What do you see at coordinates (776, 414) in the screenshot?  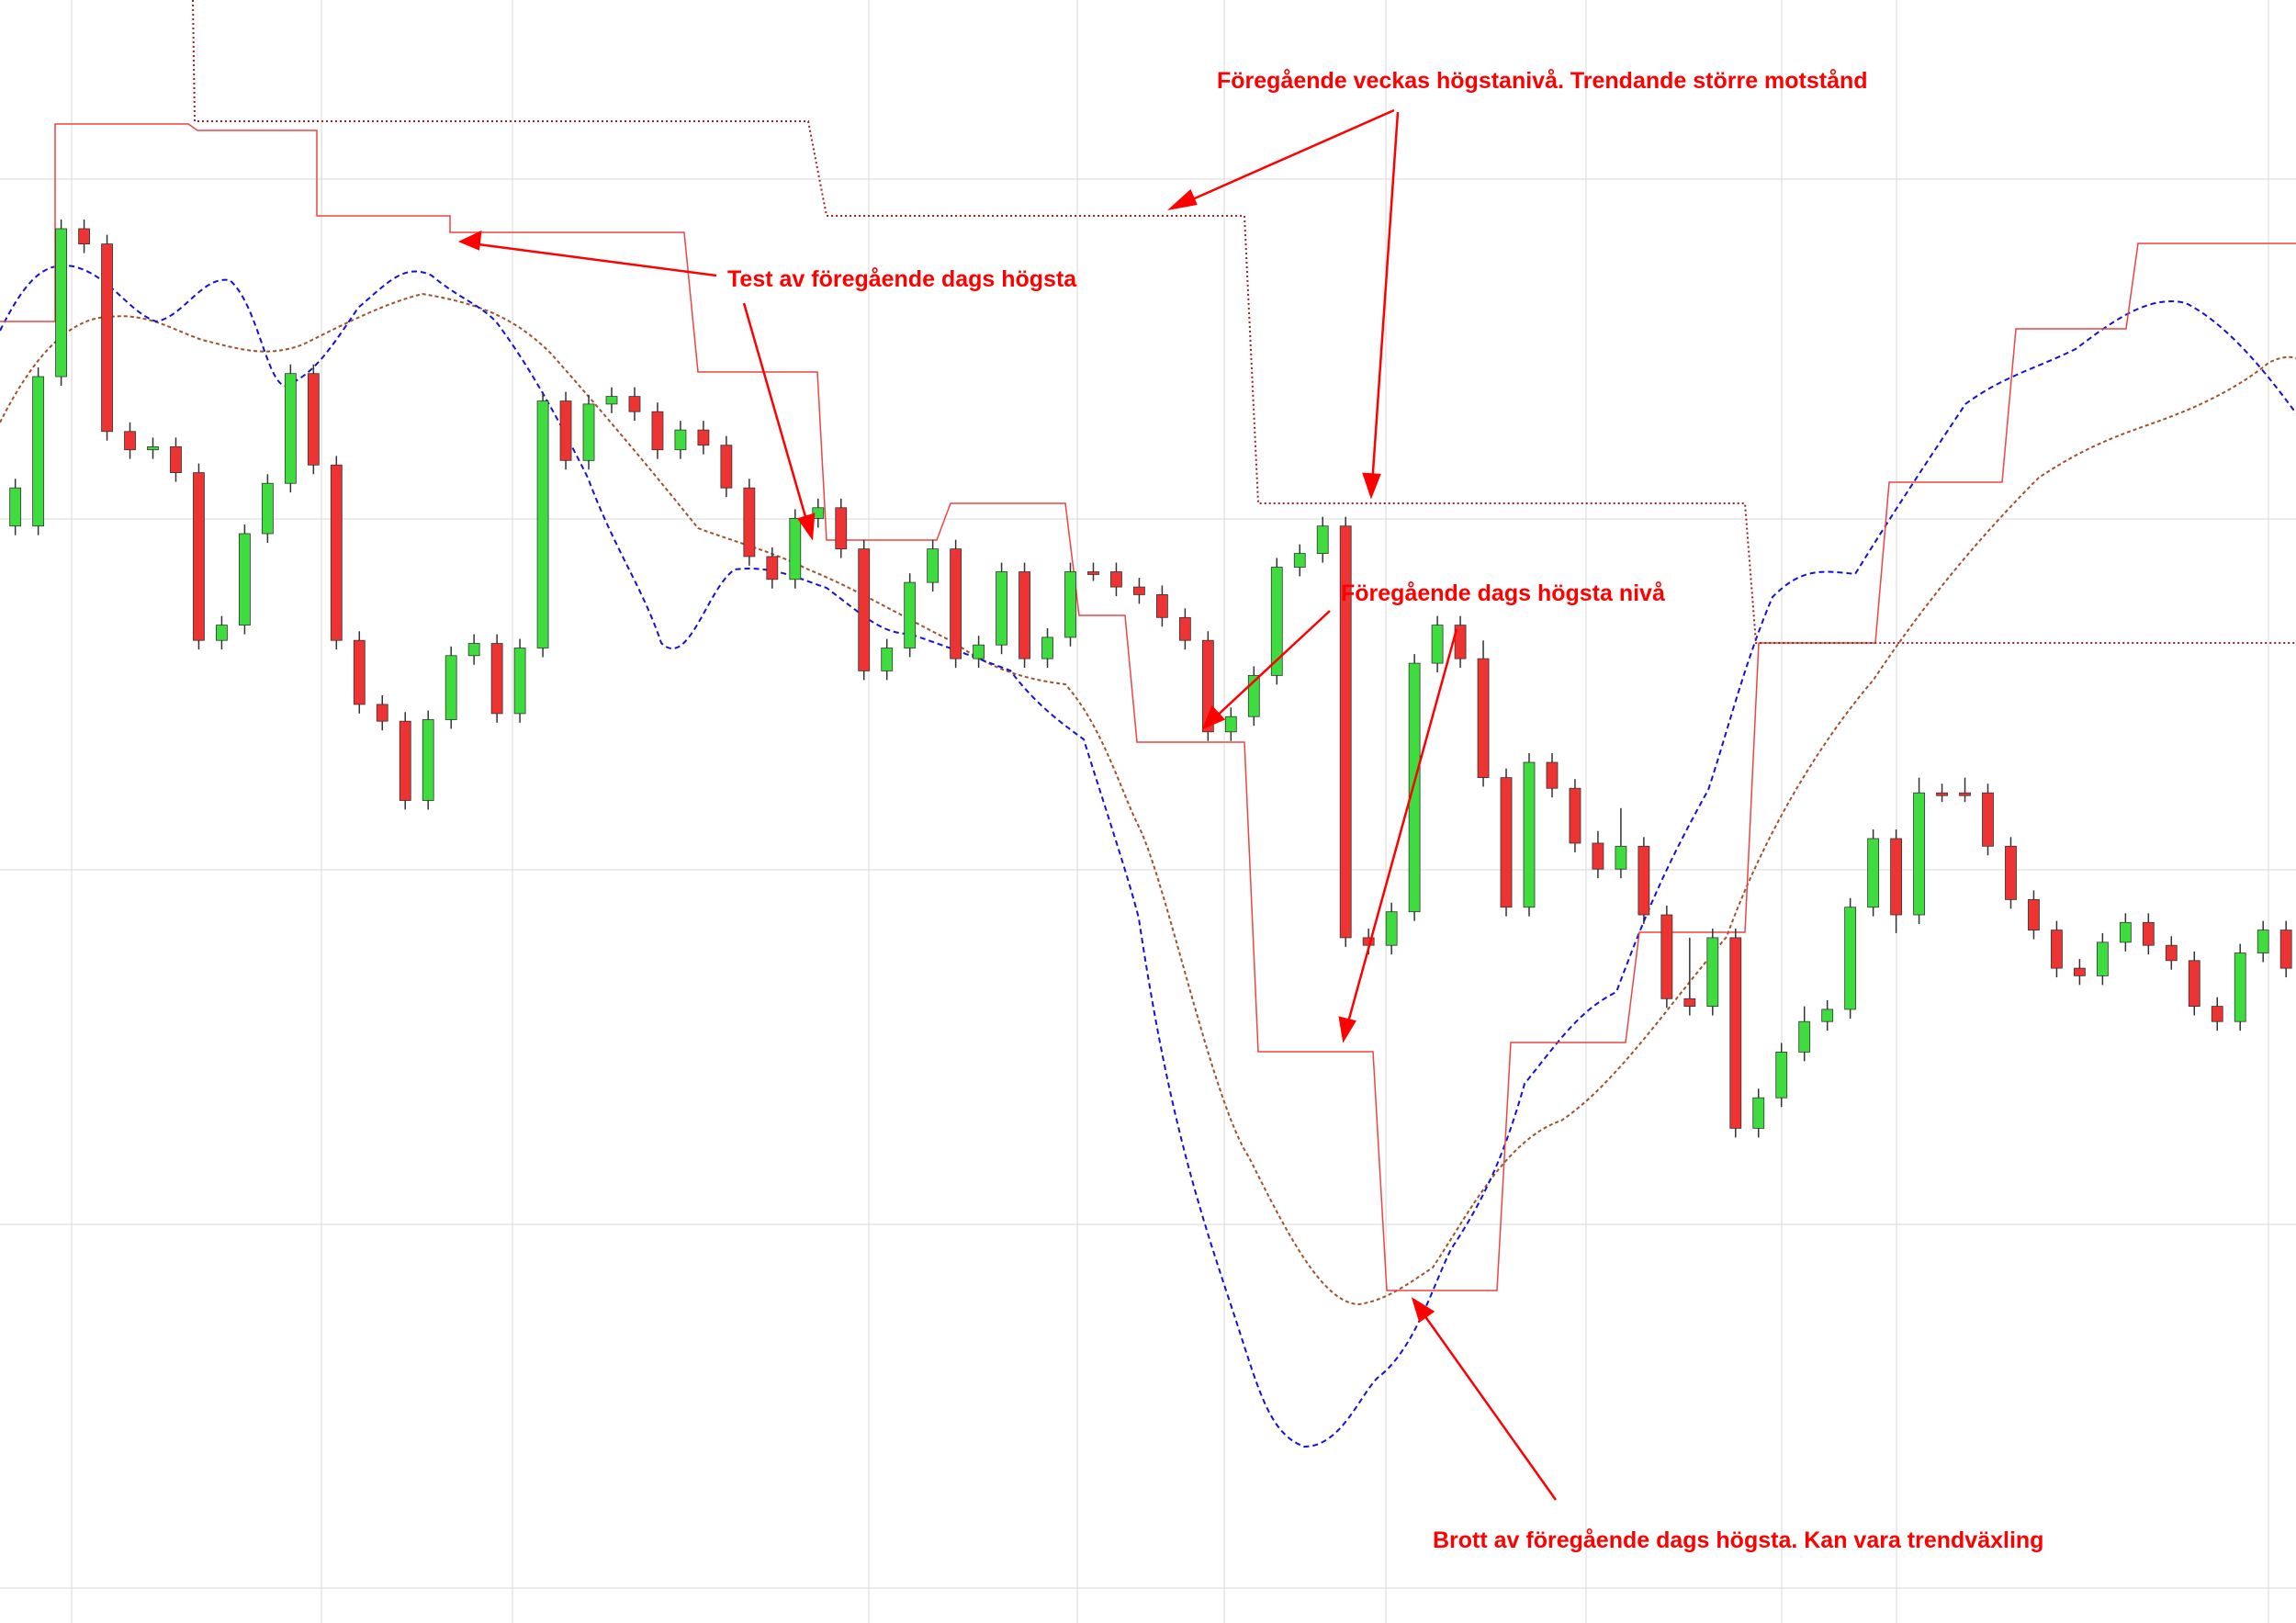 I see `arrow-test-high-down` at bounding box center [776, 414].